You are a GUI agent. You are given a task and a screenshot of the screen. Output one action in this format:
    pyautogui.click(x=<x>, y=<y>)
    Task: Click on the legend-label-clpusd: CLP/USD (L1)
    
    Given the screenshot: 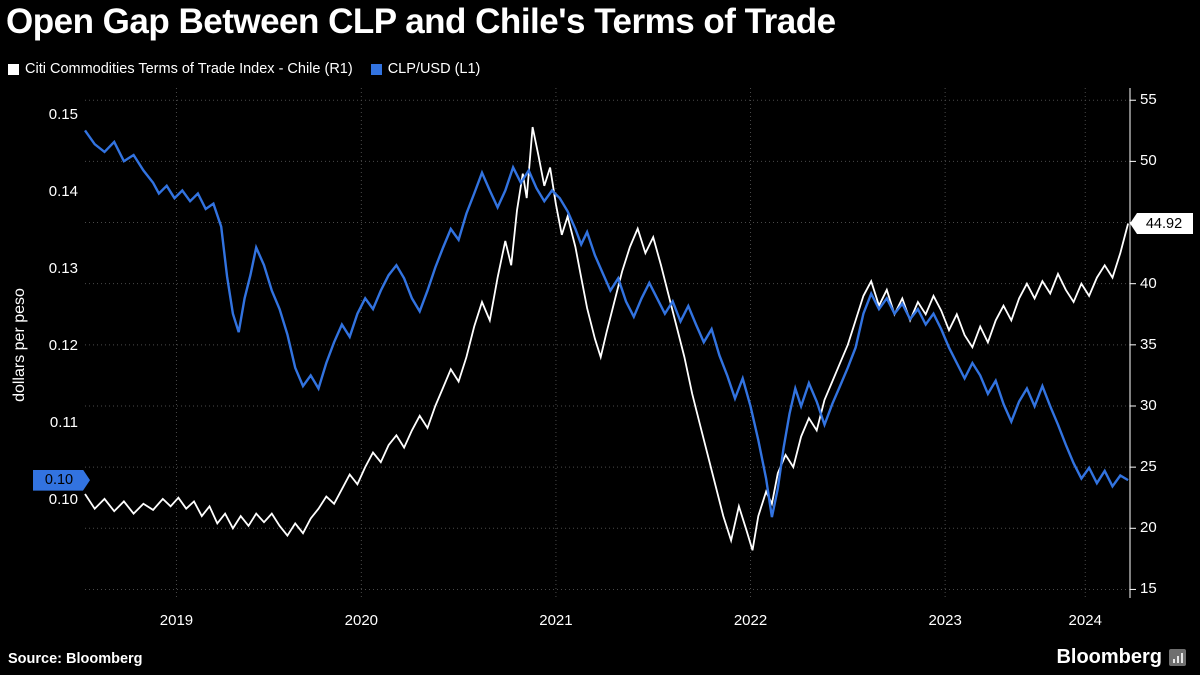 What is the action you would take?
    pyautogui.click(x=434, y=69)
    